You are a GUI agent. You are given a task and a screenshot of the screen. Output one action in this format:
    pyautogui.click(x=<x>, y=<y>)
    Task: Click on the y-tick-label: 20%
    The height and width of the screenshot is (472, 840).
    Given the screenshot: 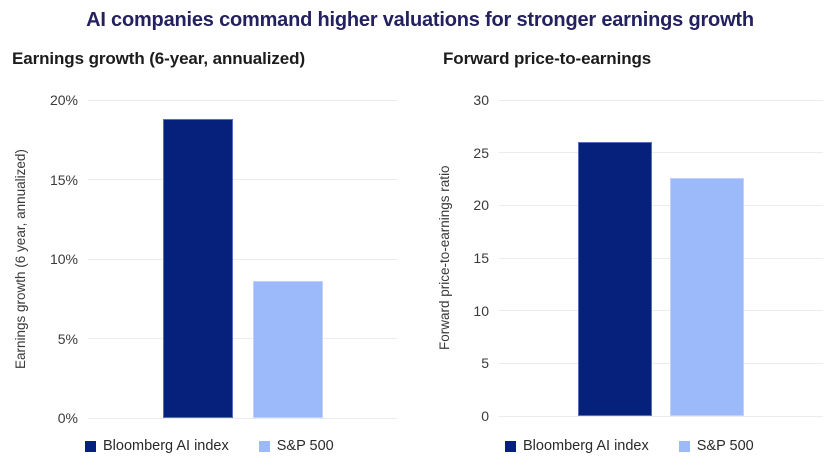 What is the action you would take?
    pyautogui.click(x=63, y=100)
    